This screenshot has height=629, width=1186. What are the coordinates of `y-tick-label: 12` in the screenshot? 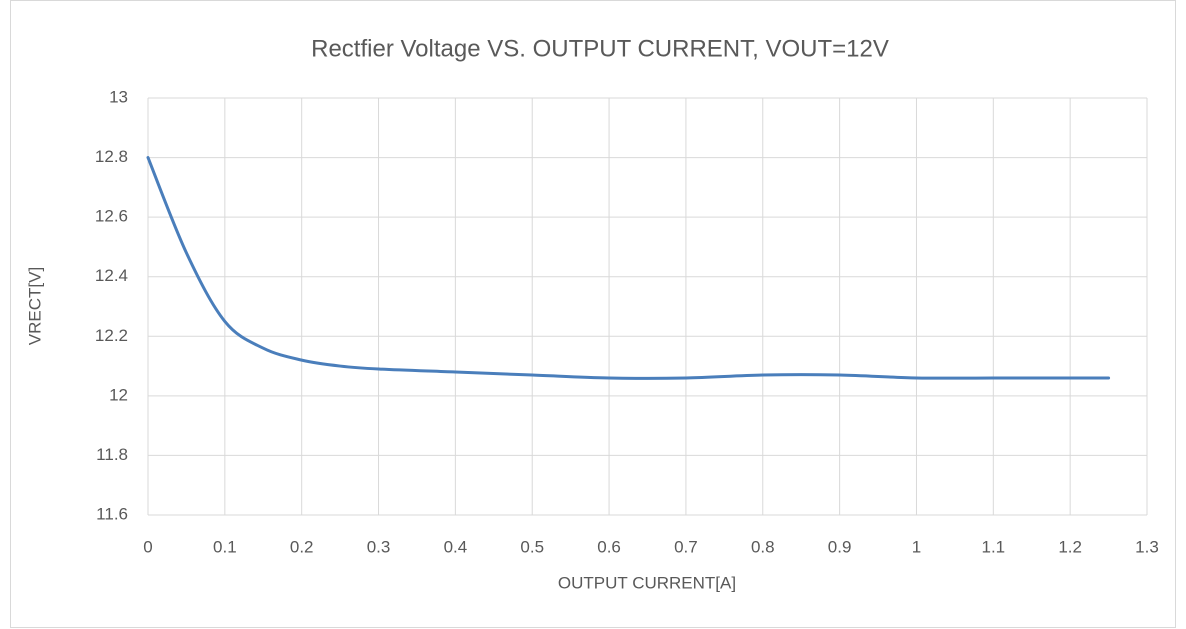 It's located at (118, 394).